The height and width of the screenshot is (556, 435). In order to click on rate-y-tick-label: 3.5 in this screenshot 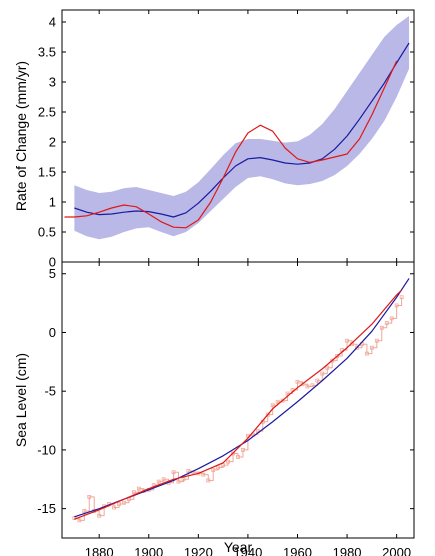, I will do `click(47, 52)`.